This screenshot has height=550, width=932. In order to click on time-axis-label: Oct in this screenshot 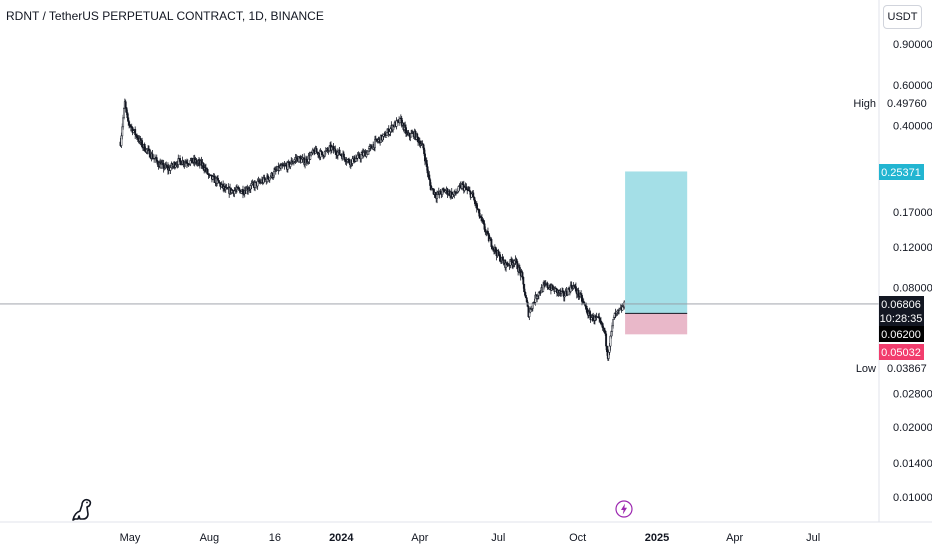, I will do `click(577, 538)`.